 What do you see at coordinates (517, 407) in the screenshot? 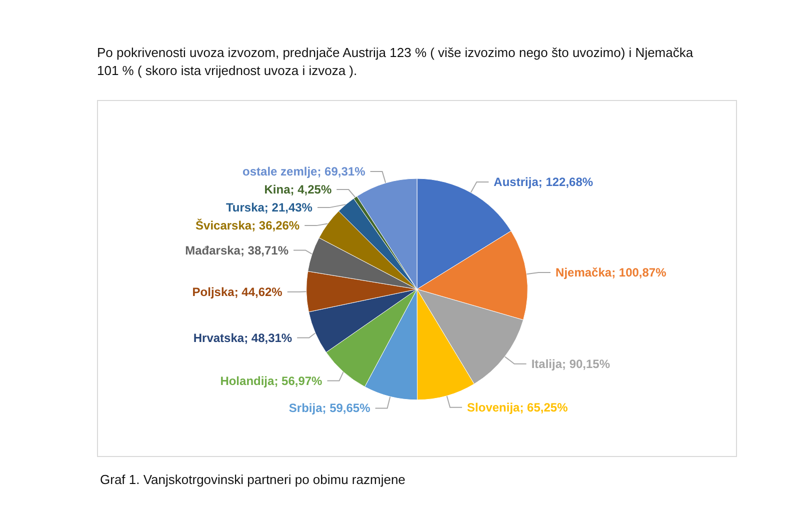
I see `slice-label: Slovenija; 65,25%` at bounding box center [517, 407].